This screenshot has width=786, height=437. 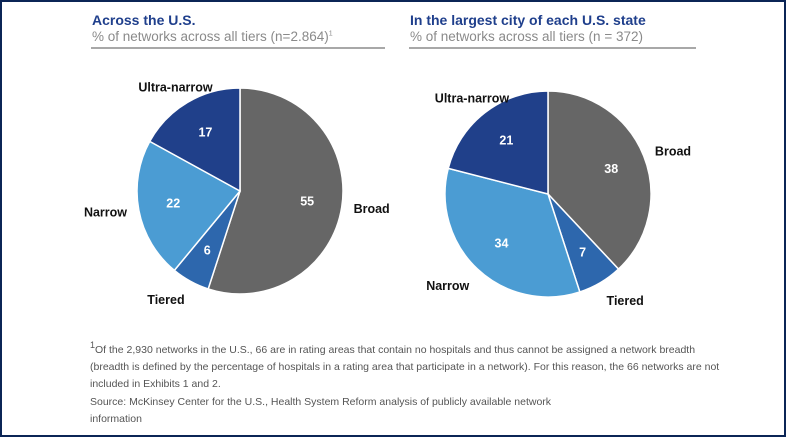 What do you see at coordinates (372, 209) in the screenshot?
I see `category-label-us-broad: Broad` at bounding box center [372, 209].